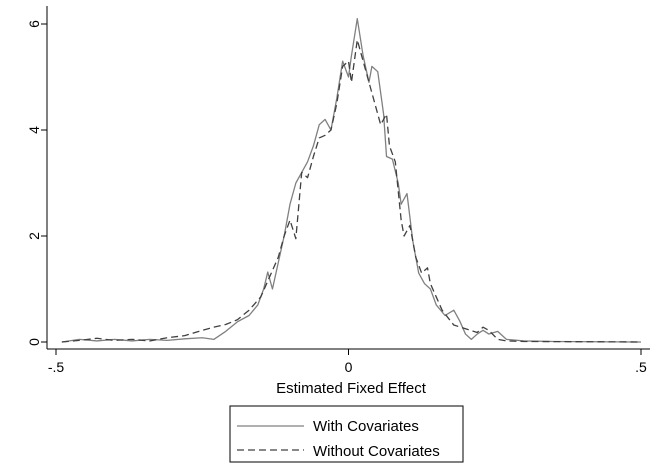 This screenshot has height=464, width=657. I want to click on x-tick-label: .5, so click(641, 367).